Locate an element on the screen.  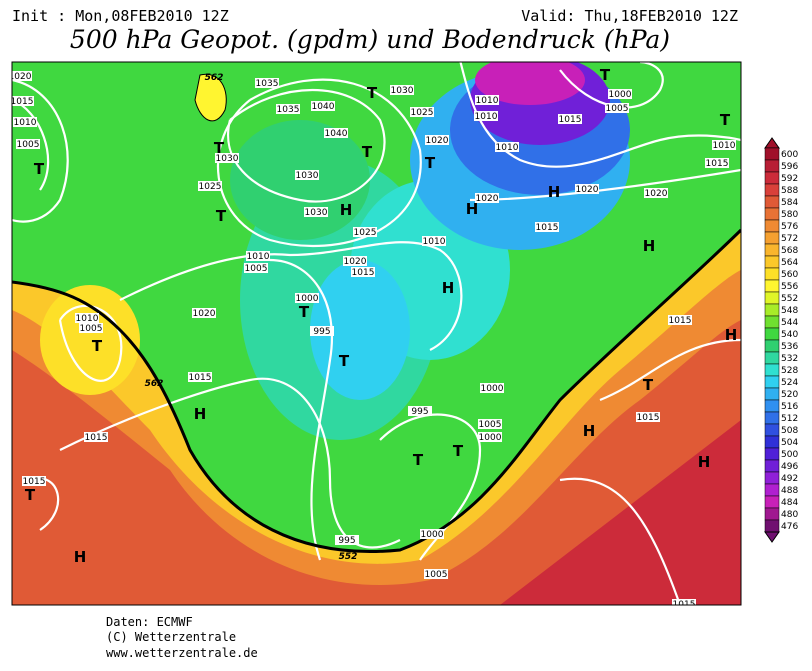
geopotential-label: 552 is located at coordinates (348, 557).